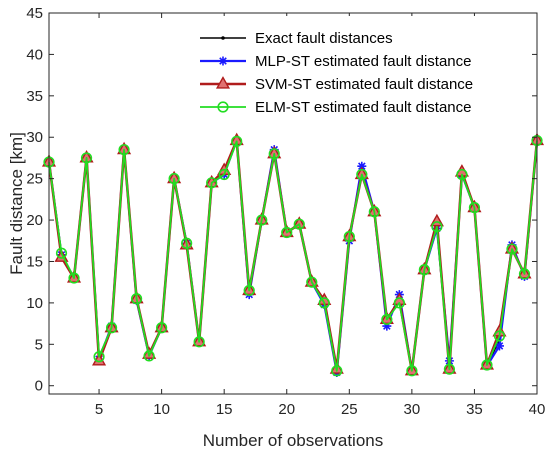 The height and width of the screenshot is (454, 550). I want to click on x-tick-label: 40, so click(537, 409).